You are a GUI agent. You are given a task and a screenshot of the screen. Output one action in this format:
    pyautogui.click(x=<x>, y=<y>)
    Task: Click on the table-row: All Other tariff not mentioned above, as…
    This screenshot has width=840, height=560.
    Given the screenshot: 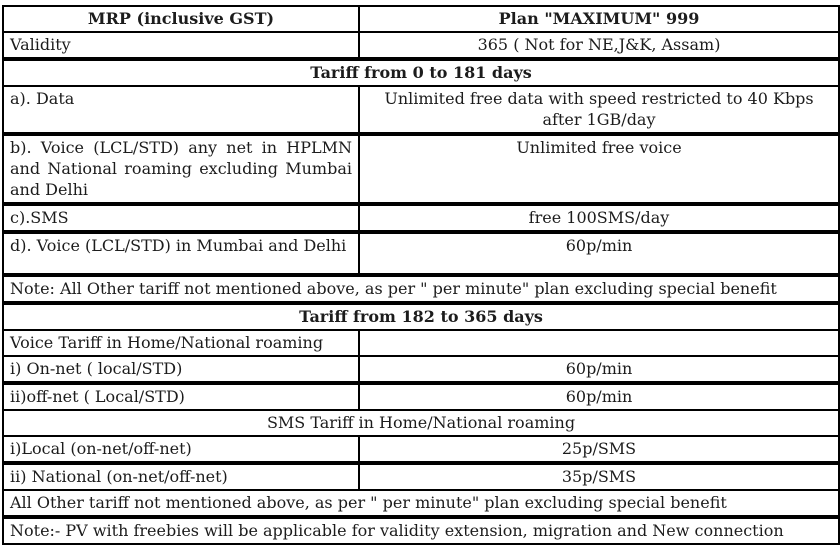 What is the action you would take?
    pyautogui.click(x=421, y=503)
    